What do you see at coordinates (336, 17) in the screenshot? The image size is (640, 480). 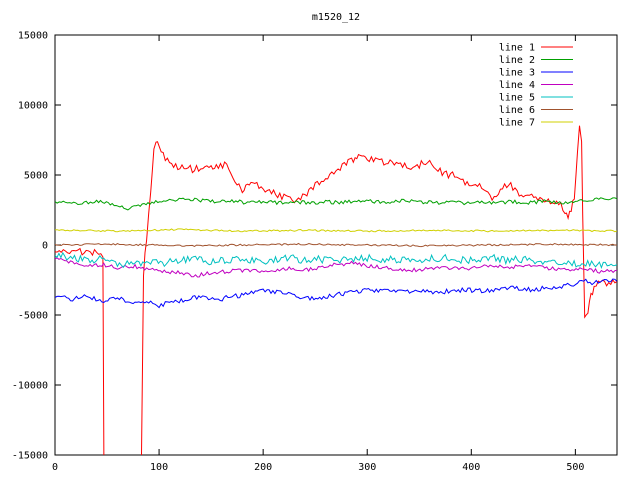 I see `chart-title: m1520_12` at bounding box center [336, 17].